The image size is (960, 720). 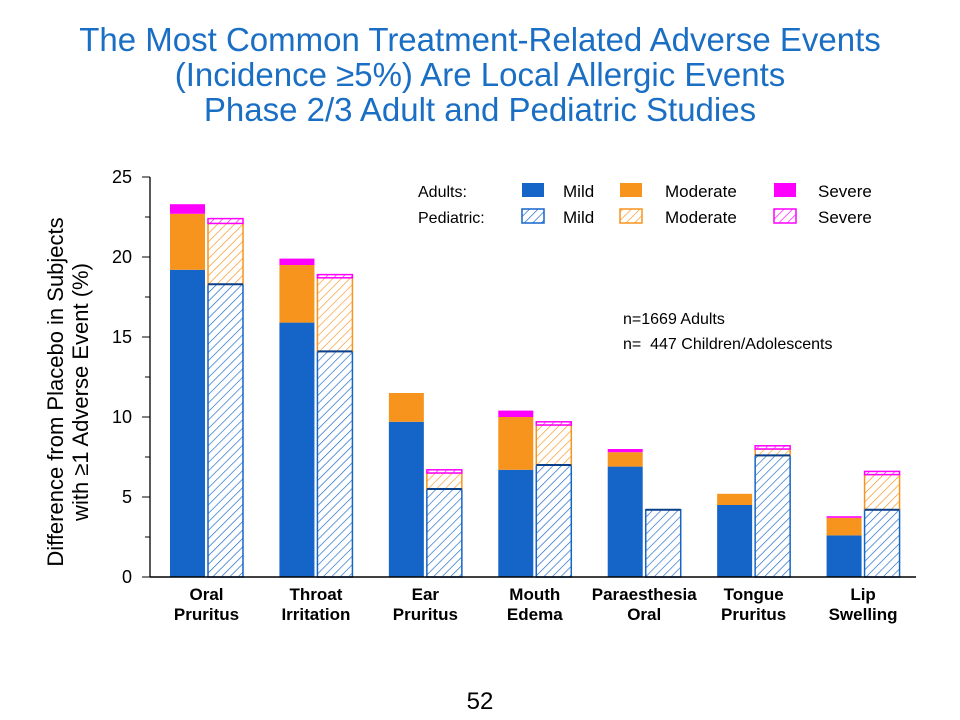 What do you see at coordinates (480, 701) in the screenshot?
I see `page-number: 52` at bounding box center [480, 701].